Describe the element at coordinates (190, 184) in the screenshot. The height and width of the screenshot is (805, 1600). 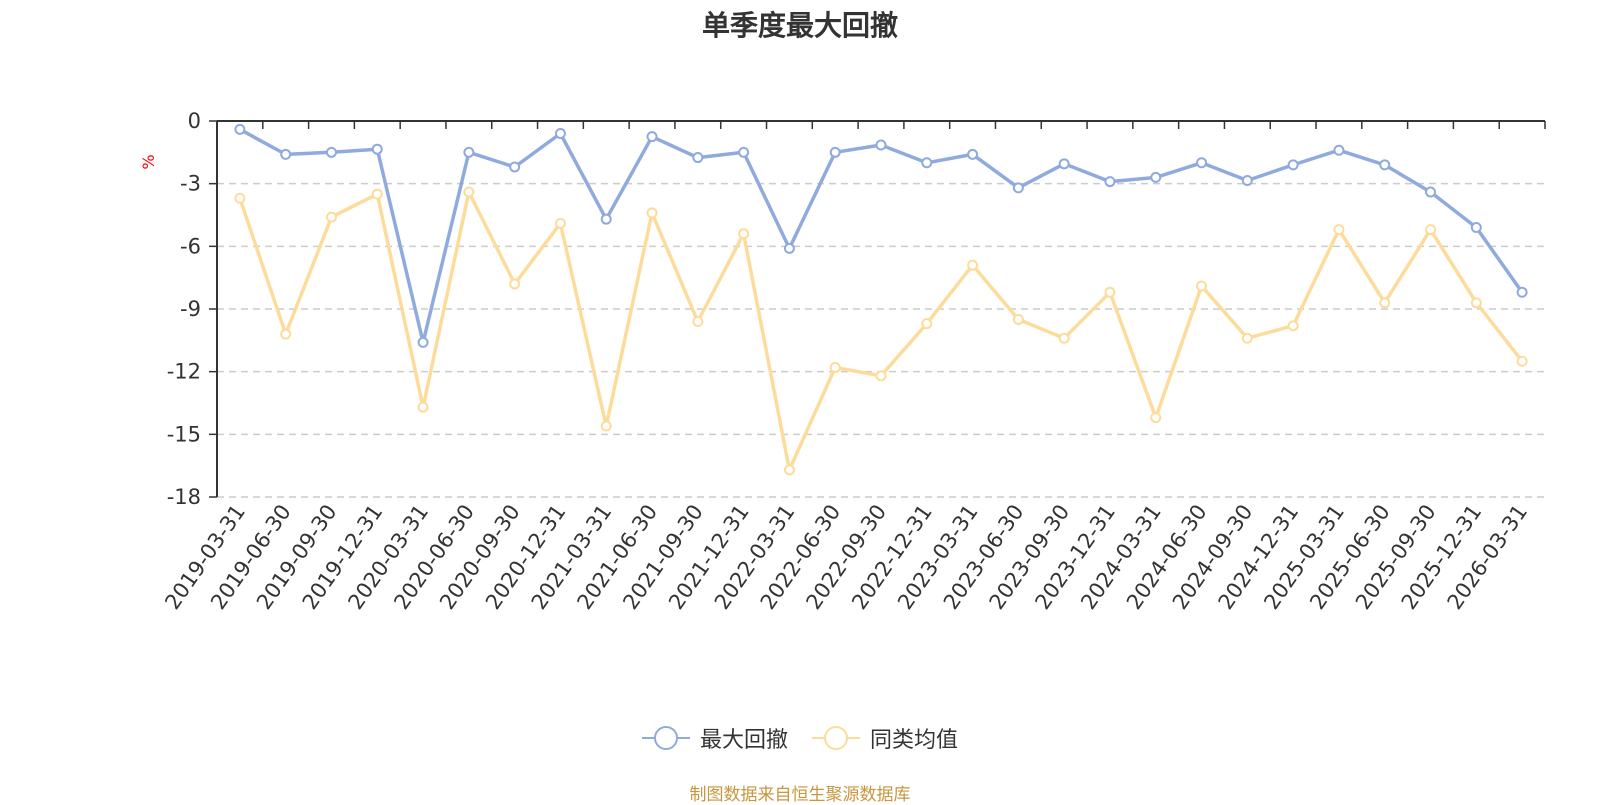
I see `y-tick-label: -3` at that location.